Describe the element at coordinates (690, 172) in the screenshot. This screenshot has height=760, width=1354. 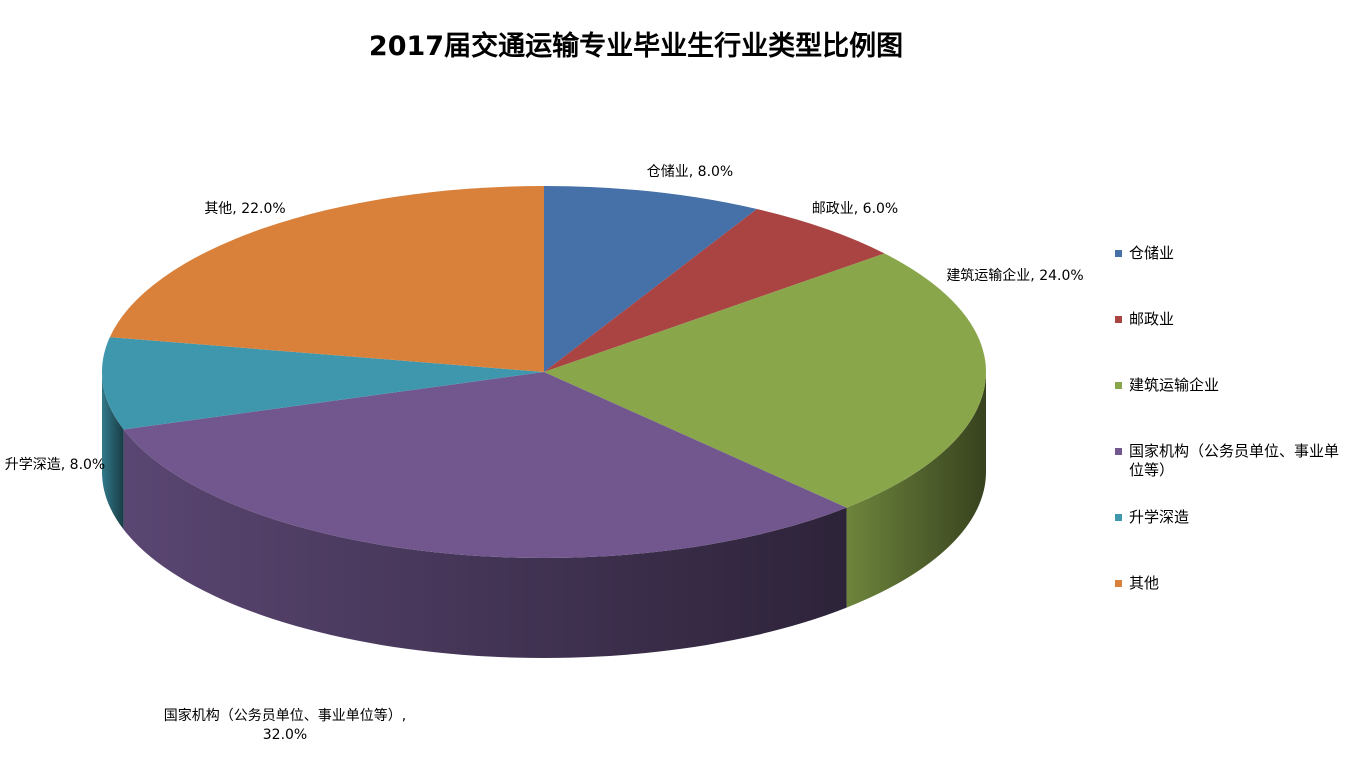
I see `data-label: 仓储业, 8.0%` at that location.